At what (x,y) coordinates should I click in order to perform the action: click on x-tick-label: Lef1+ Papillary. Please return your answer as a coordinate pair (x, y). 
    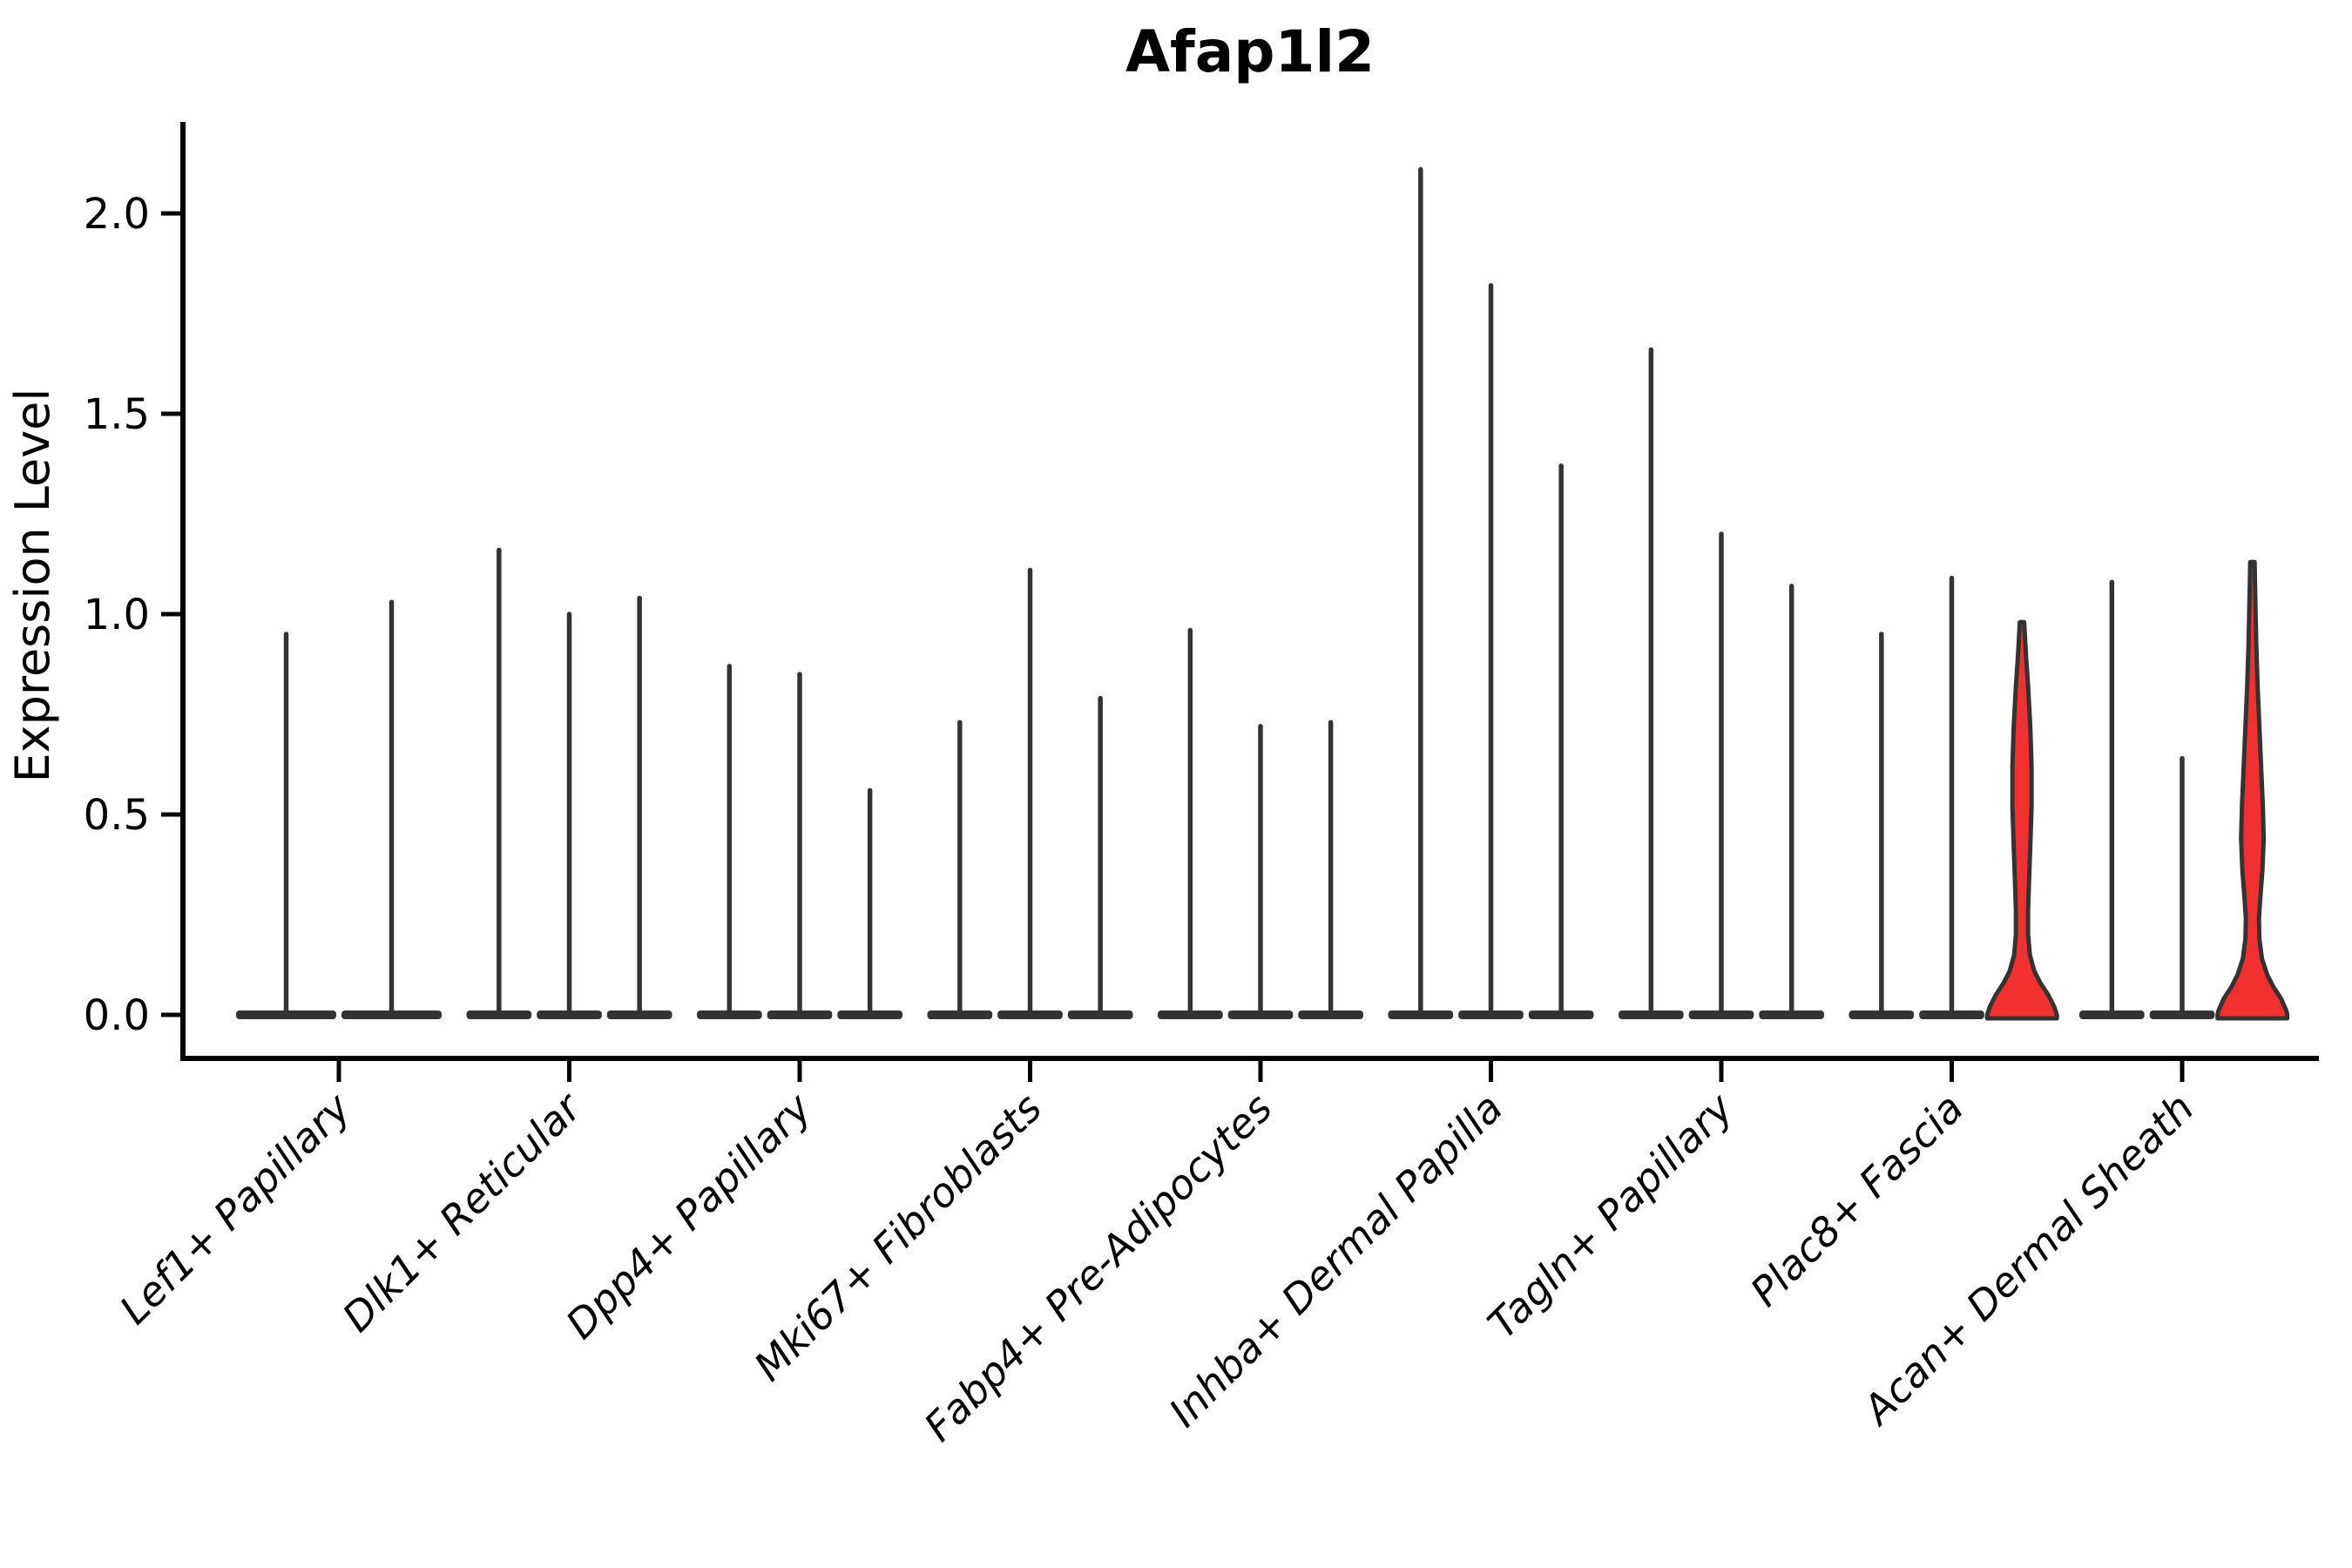
    Looking at the image, I should click on (235, 1208).